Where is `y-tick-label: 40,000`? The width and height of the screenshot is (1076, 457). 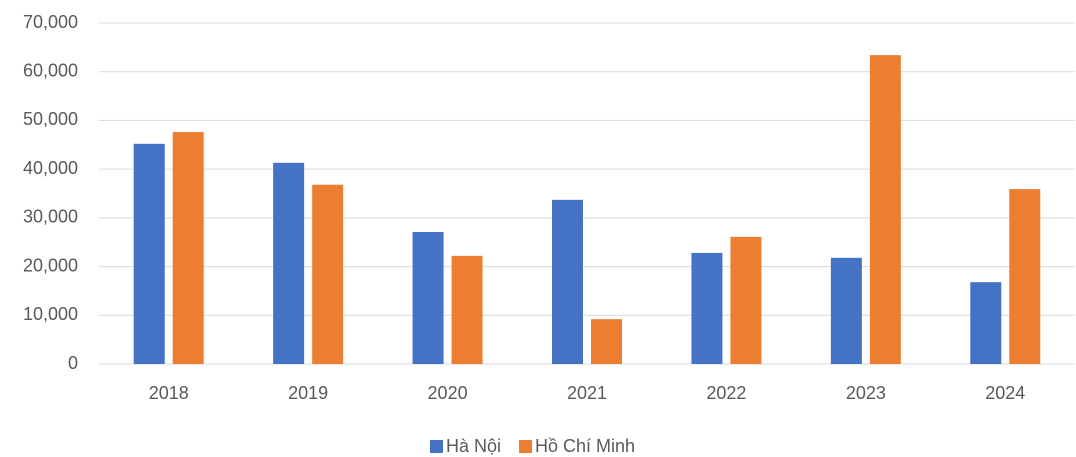 y-tick-label: 40,000 is located at coordinates (50, 168).